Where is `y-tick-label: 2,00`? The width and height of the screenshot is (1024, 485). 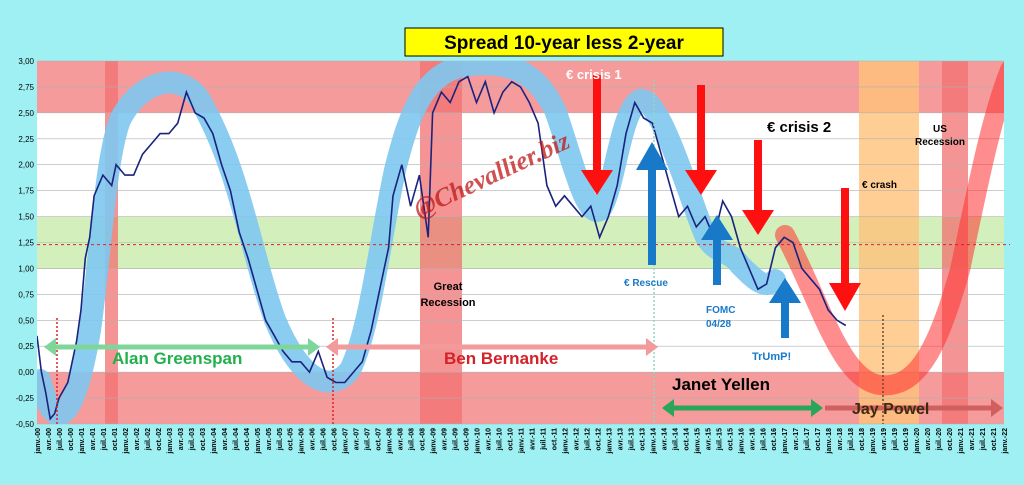 y-tick-label: 2,00 is located at coordinates (26, 165).